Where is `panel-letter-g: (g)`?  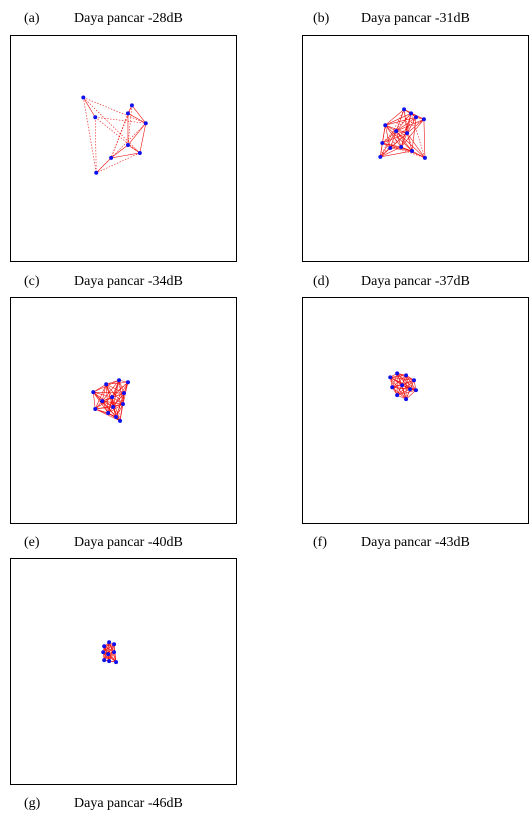
panel-letter-g: (g) is located at coordinates (32, 803).